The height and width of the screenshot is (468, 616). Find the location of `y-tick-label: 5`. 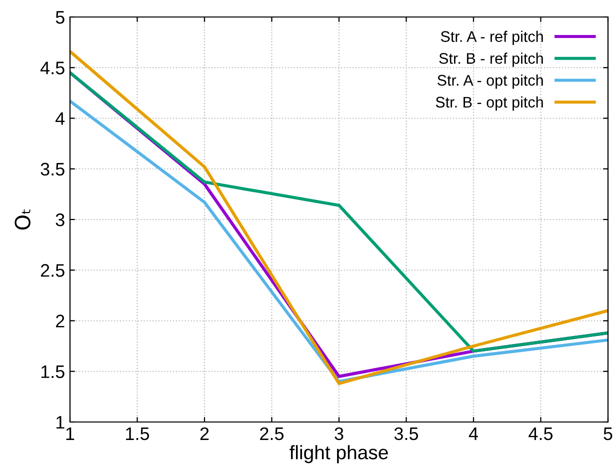

y-tick-label: 5 is located at coordinates (60, 17).